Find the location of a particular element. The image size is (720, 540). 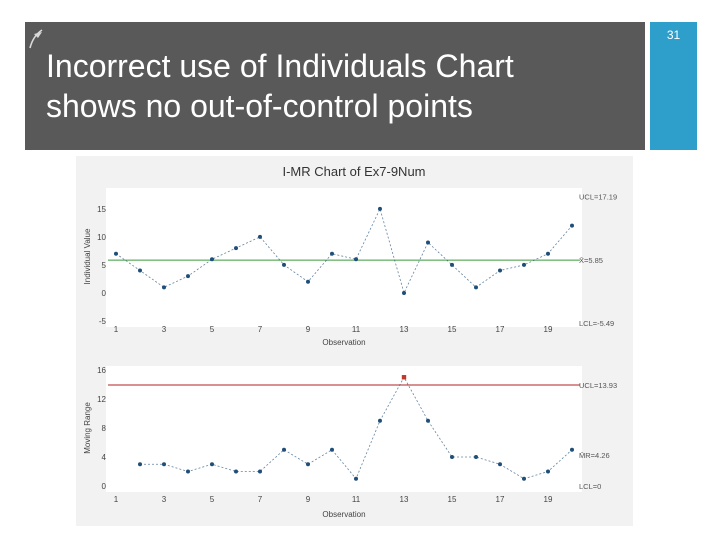

plus-icon is located at coordinates (36, 39).